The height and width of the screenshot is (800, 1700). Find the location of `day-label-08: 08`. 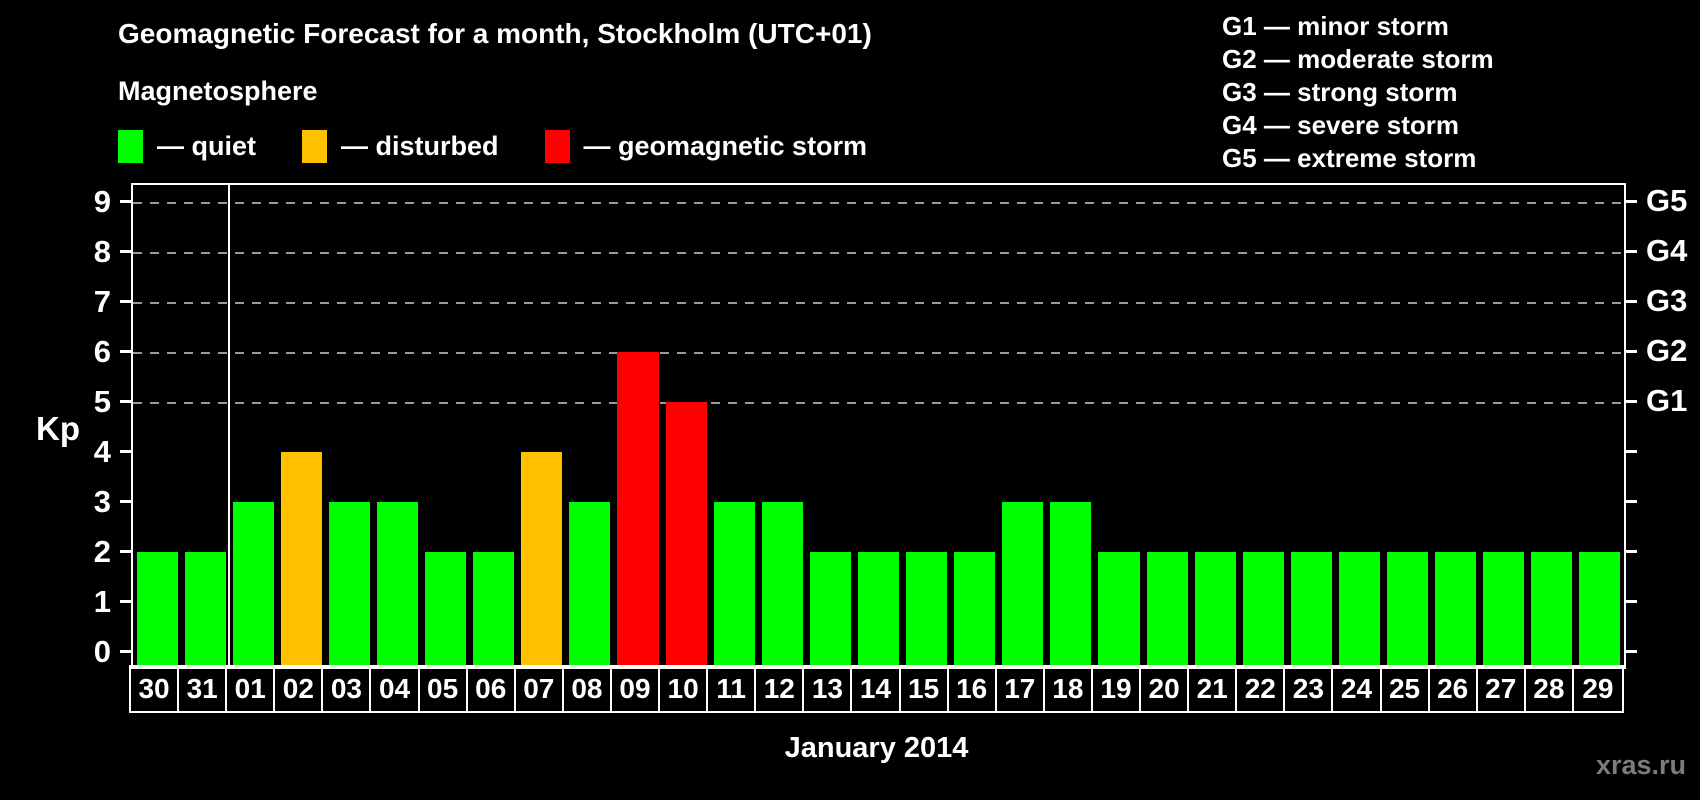

day-label-08: 08 is located at coordinates (588, 689).